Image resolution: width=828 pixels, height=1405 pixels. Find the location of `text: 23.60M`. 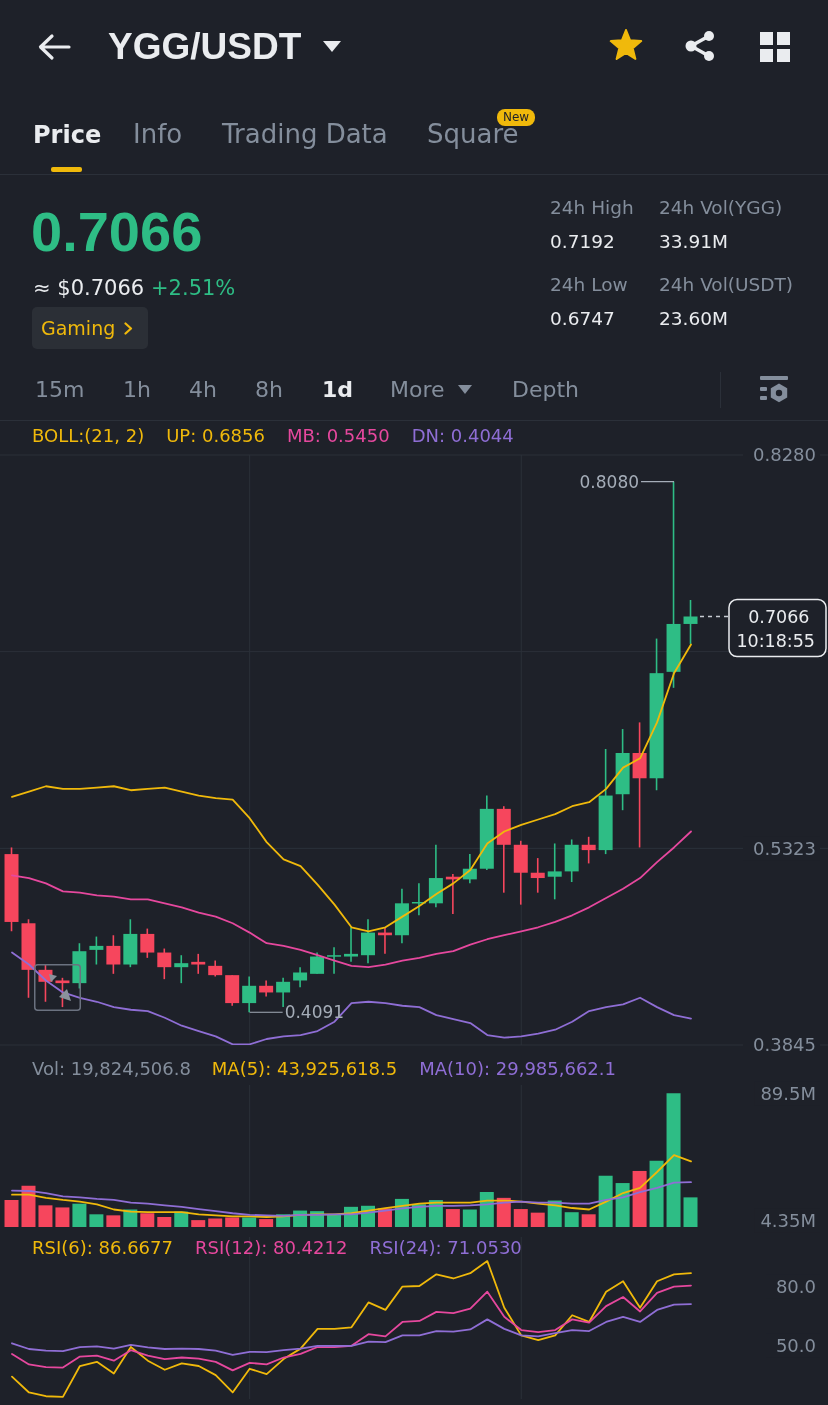

text: 23.60M is located at coordinates (693, 319).